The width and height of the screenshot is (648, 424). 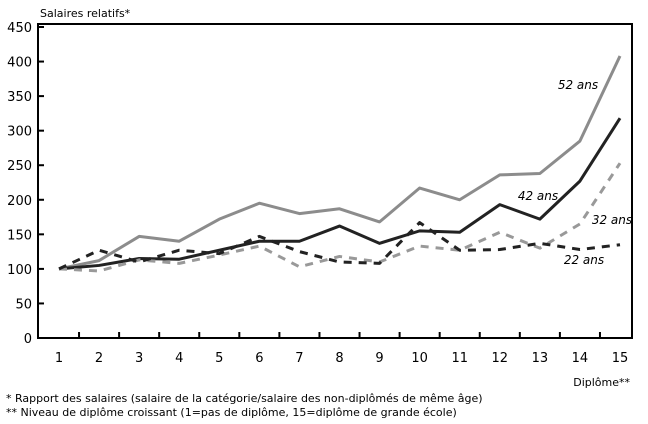 I want to click on x-tick-label: 13, so click(x=540, y=358).